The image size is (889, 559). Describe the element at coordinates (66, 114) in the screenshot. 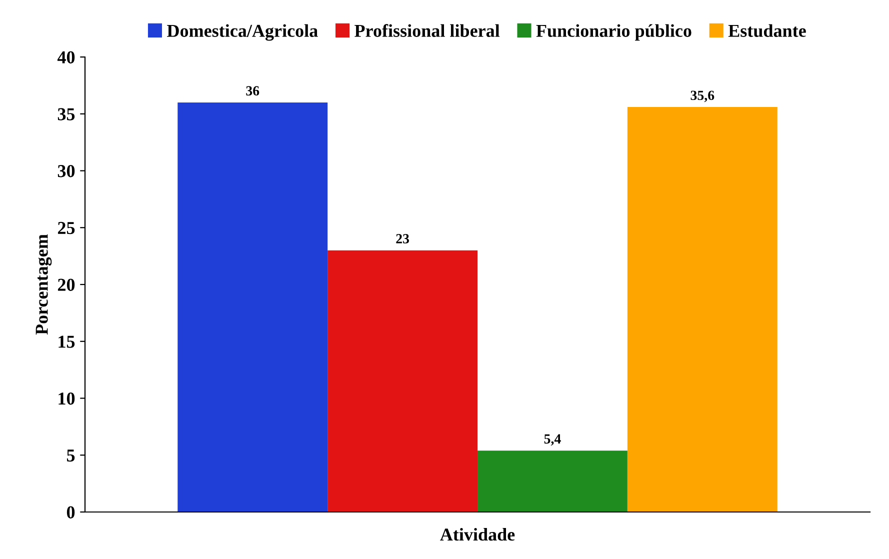

I see `y-tick-label: 35` at that location.